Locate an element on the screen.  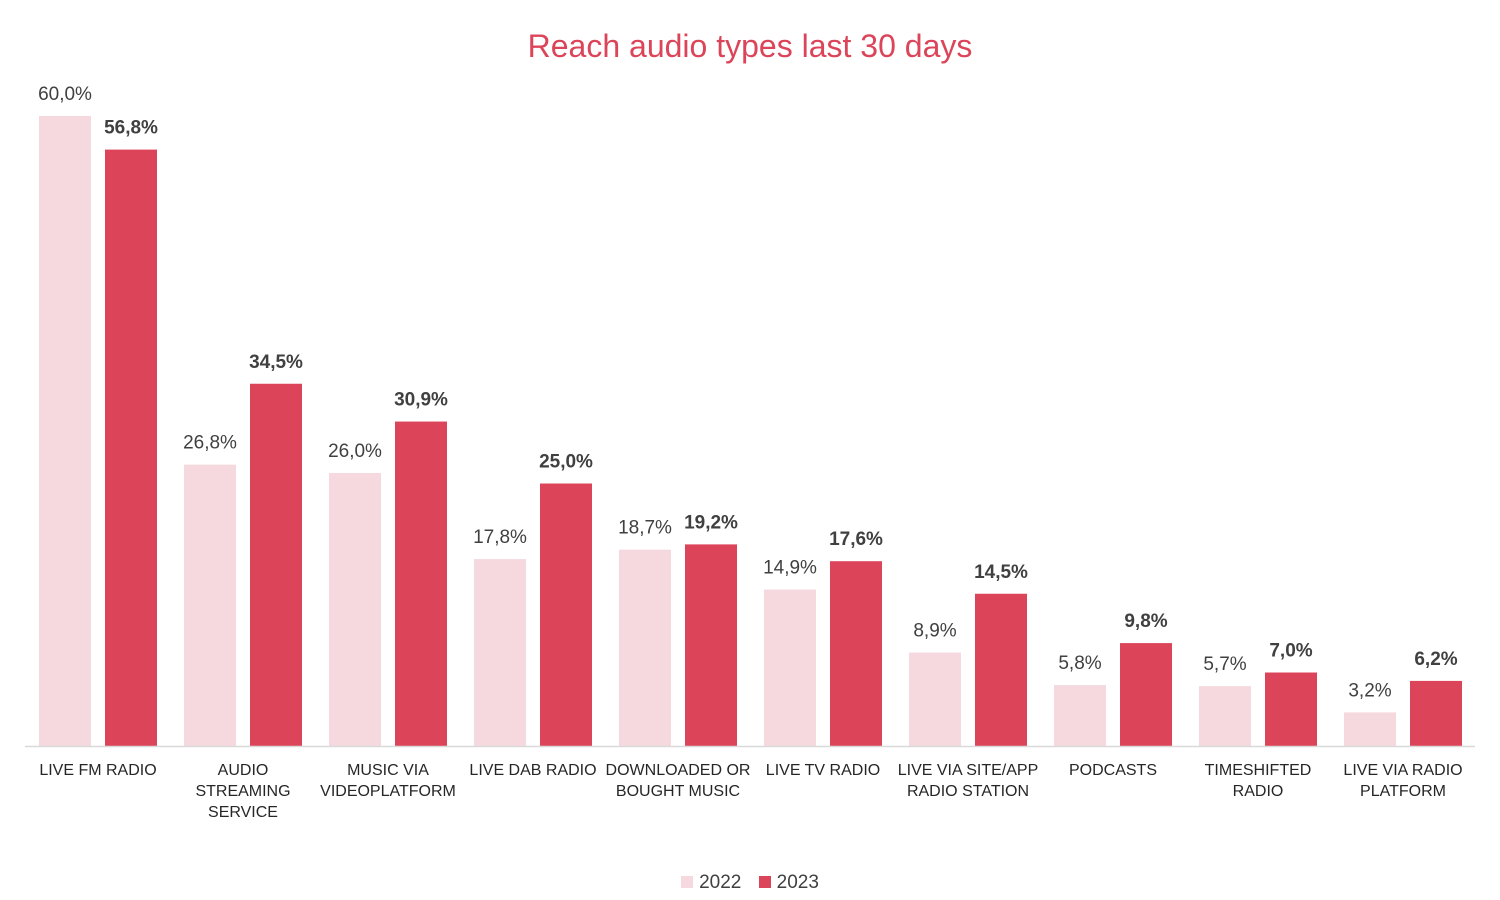
data-label-2022-1: 26,8% is located at coordinates (210, 443).